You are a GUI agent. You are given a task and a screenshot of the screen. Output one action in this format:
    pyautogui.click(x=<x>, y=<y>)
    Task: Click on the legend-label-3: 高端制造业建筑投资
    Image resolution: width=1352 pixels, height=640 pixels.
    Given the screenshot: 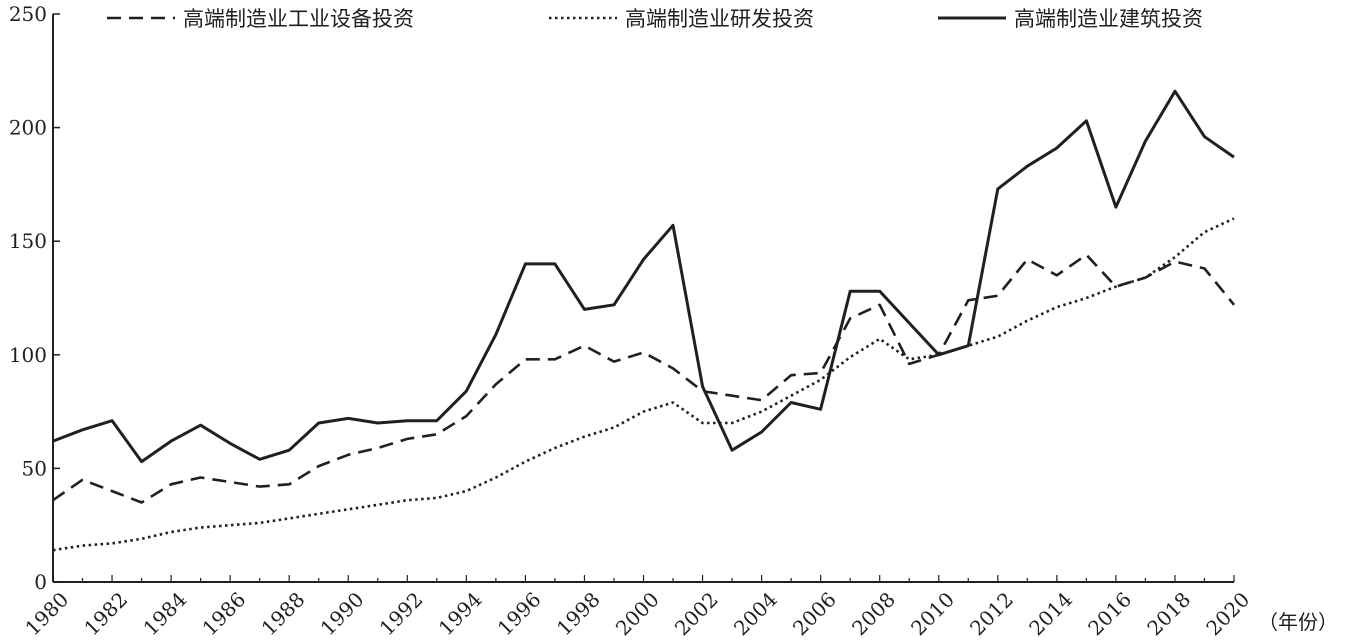 What is the action you would take?
    pyautogui.click(x=1108, y=19)
    